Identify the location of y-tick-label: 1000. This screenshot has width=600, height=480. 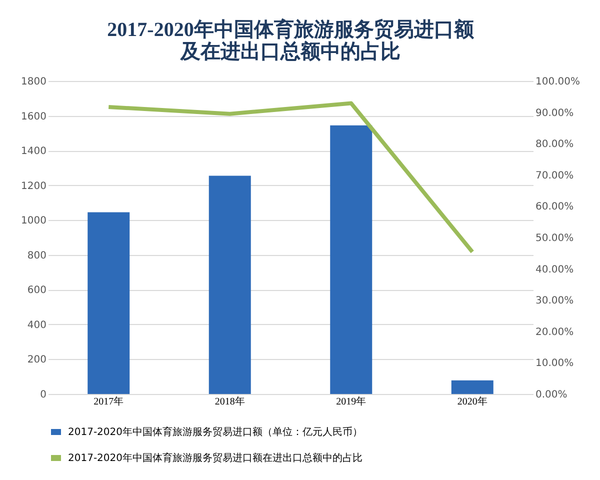
(33, 221).